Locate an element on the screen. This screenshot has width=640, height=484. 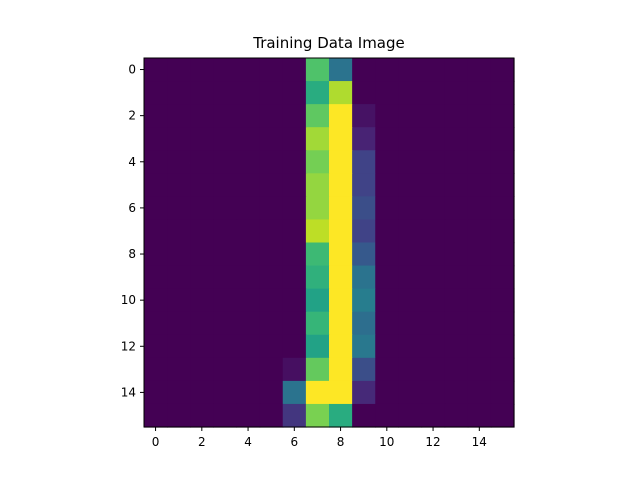
y-tick-label: 4 is located at coordinates (132, 162).